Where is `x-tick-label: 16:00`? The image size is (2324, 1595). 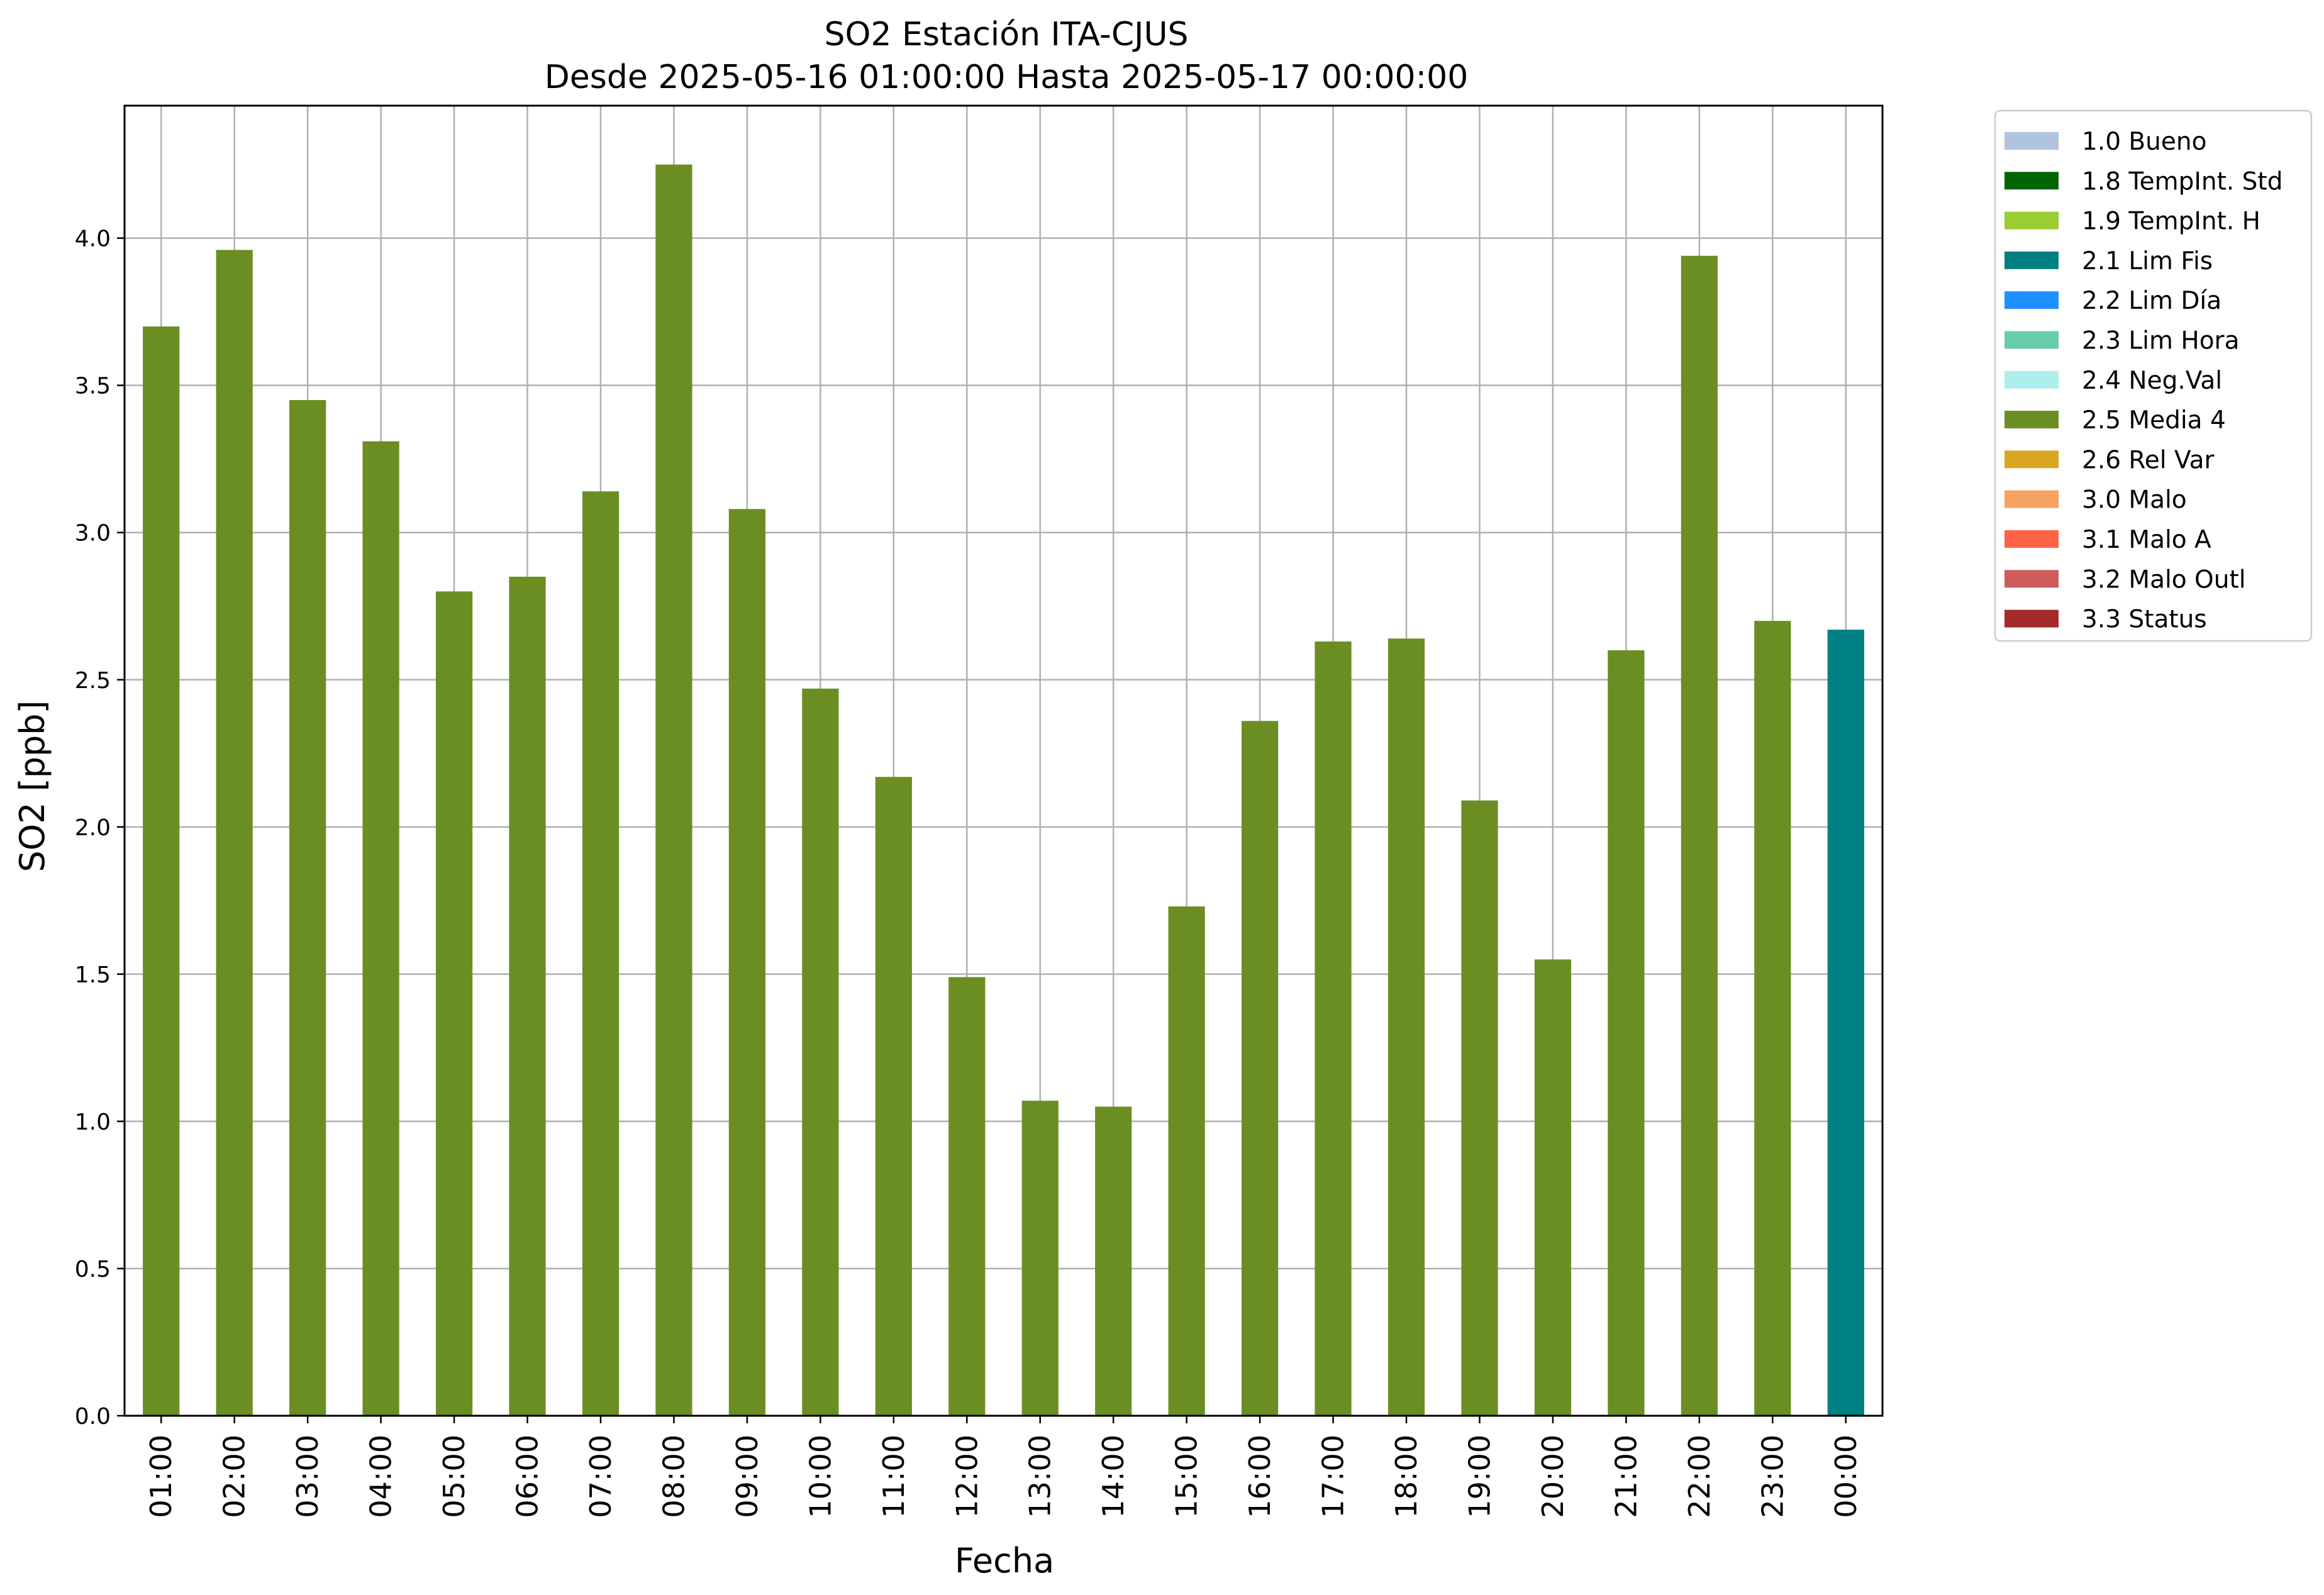
x-tick-label: 16:00 is located at coordinates (1260, 1476).